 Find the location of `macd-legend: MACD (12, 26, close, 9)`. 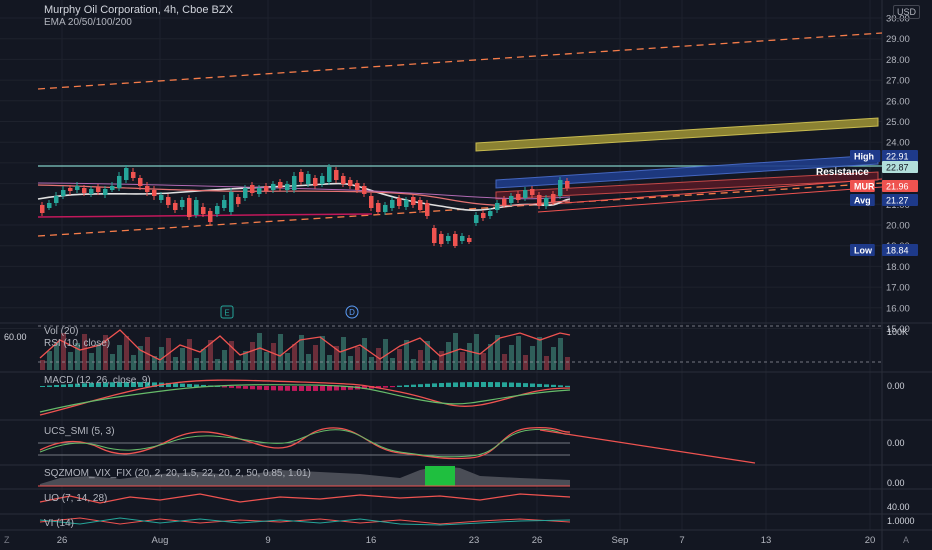

macd-legend: MACD (12, 26, close, 9) is located at coordinates (97, 380).